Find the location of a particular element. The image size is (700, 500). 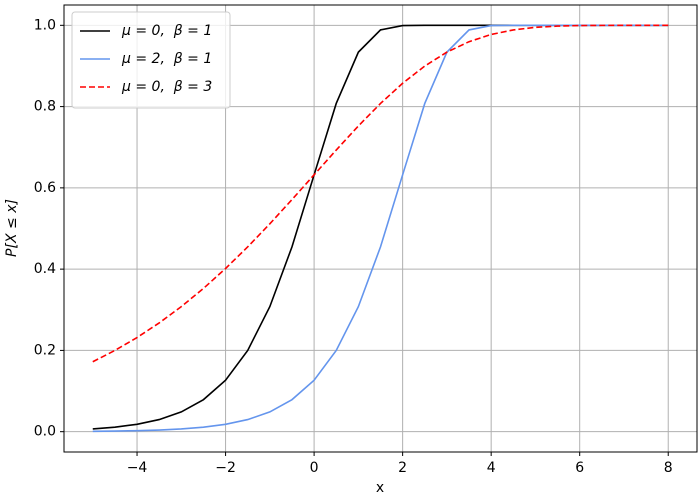

y-tick-label: 0.0 is located at coordinates (45, 432).